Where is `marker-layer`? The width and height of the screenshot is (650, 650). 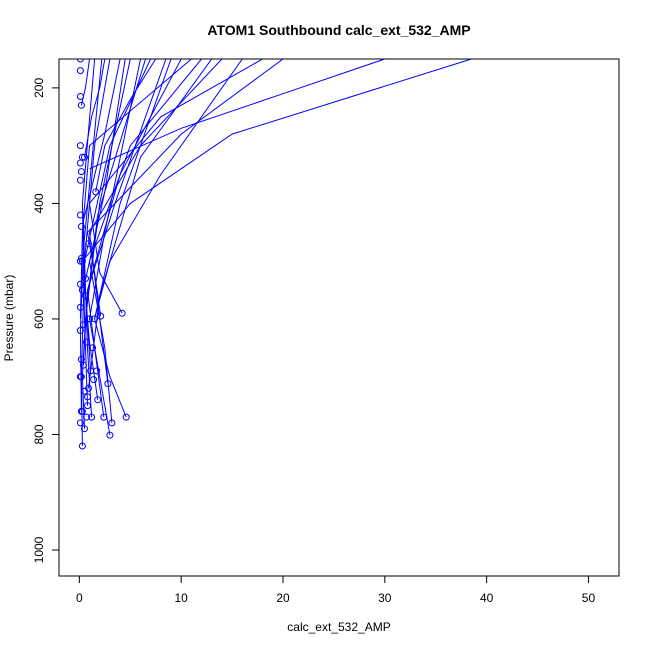 marker-layer is located at coordinates (103, 254).